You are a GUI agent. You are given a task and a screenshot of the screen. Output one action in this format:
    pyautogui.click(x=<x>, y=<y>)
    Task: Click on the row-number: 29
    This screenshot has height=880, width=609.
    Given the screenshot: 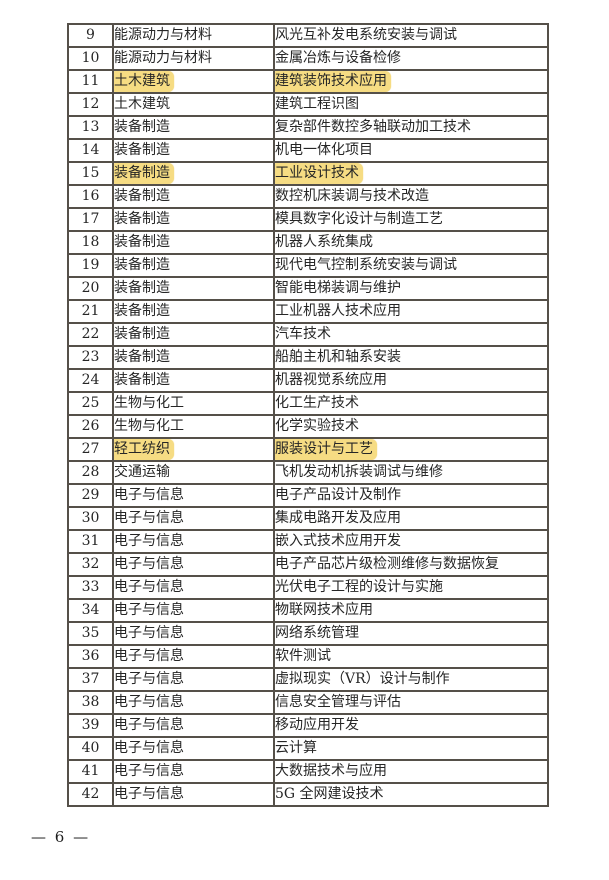 What is the action you would take?
    pyautogui.click(x=90, y=495)
    